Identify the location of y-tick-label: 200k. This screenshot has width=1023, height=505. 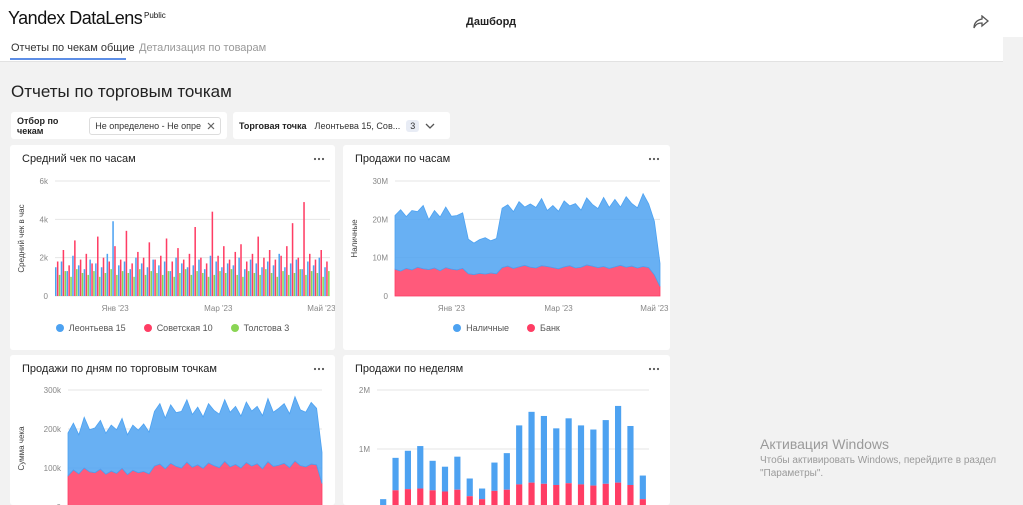
(53, 429).